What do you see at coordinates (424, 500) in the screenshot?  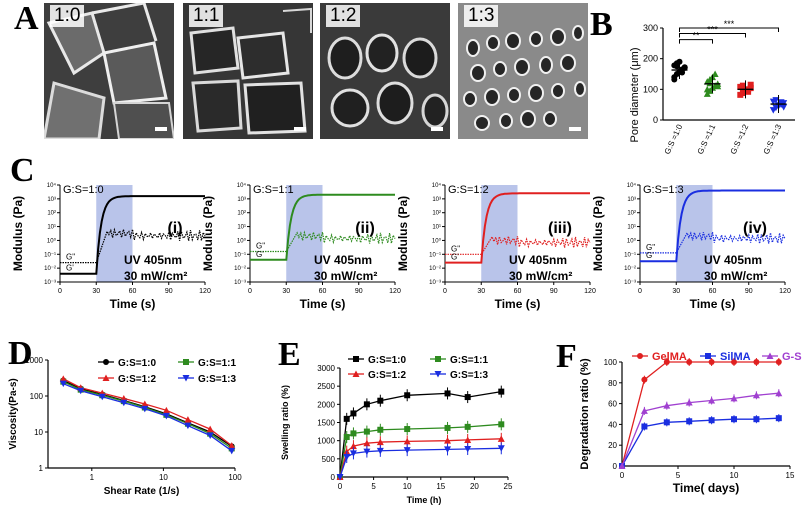 I see `x-axis-label: Time (h)` at bounding box center [424, 500].